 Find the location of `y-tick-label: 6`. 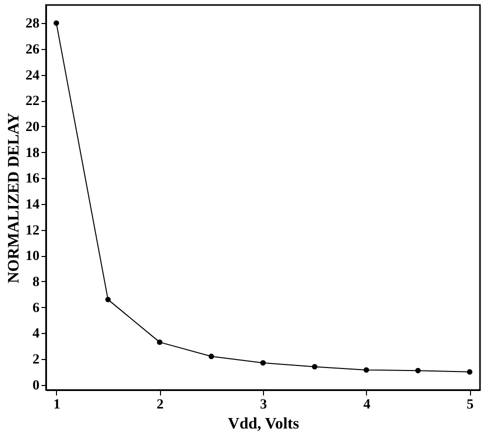

y-tick-label: 6 is located at coordinates (36, 308).